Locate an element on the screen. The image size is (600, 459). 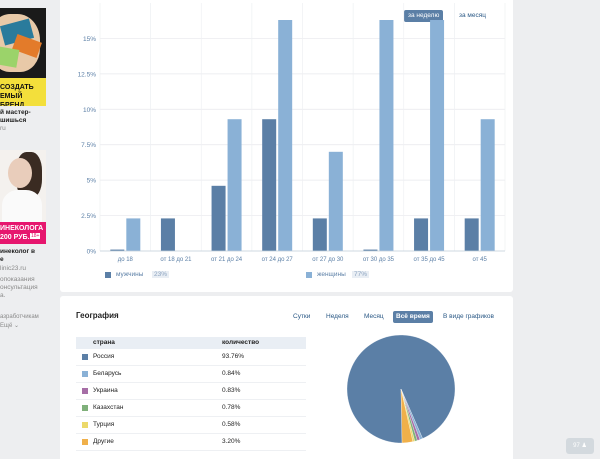
ad-title-cont: е is located at coordinates (2, 259).